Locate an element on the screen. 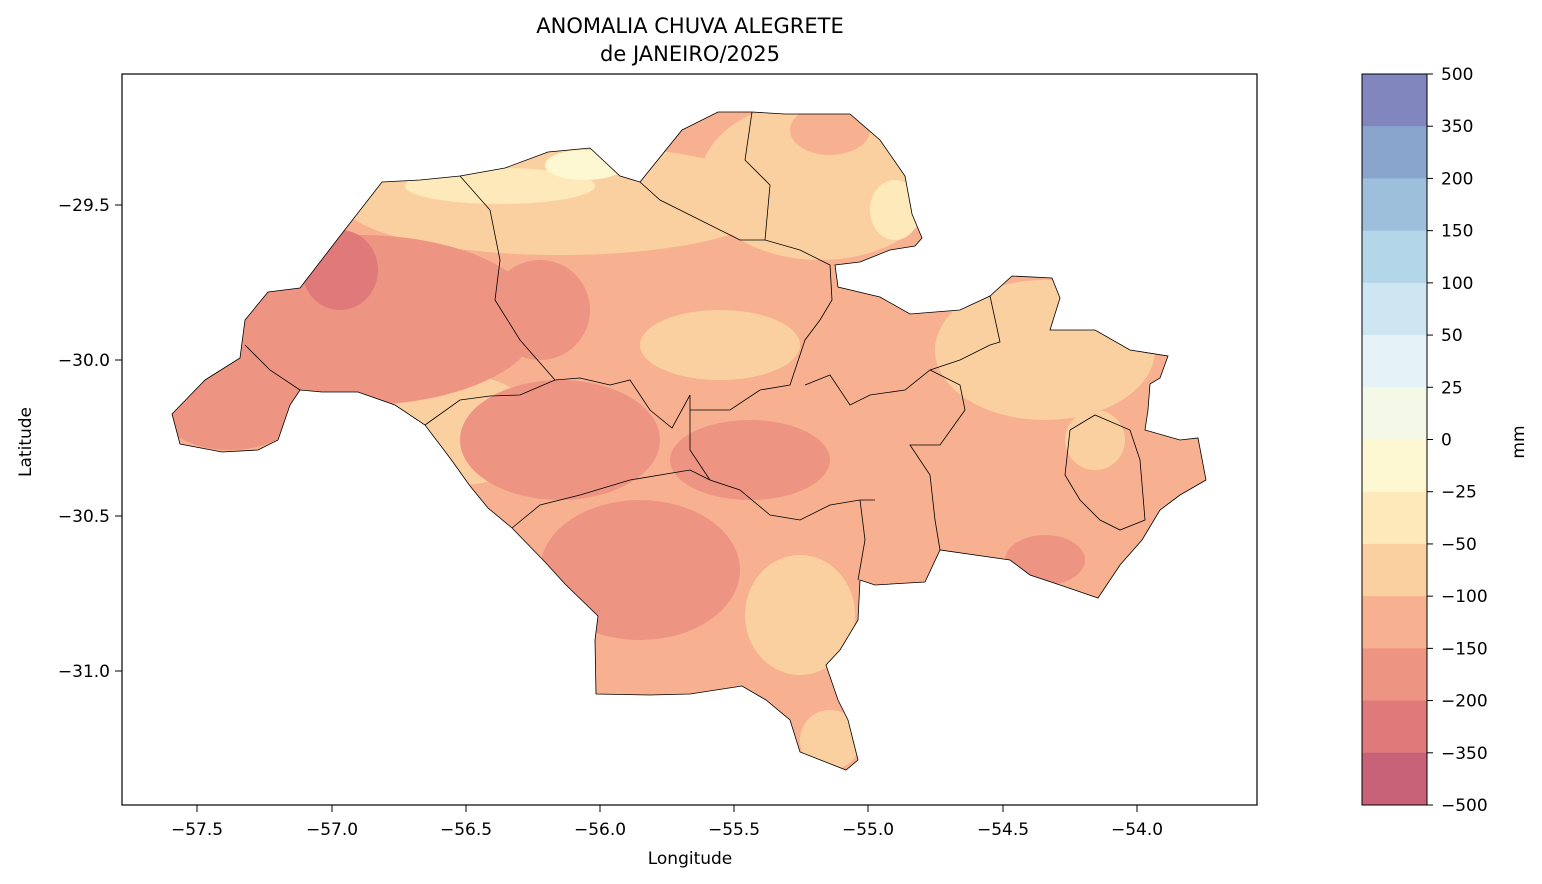 The height and width of the screenshot is (884, 1542). border-e is located at coordinates (965, 333).